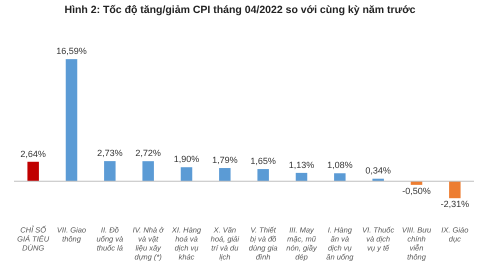 This screenshot has width=480, height=270. I want to click on data-label: 1,65%, so click(263, 161).